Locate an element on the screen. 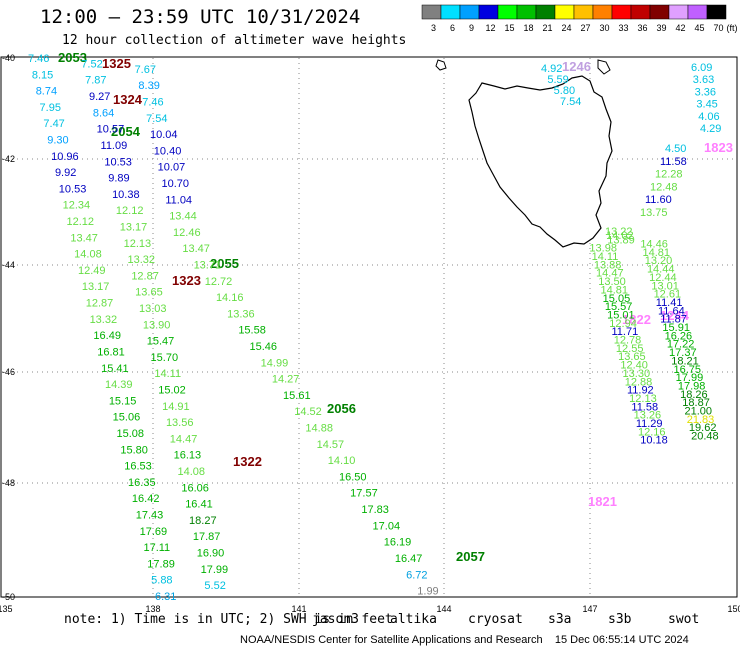 The image size is (740, 650). wave-height-label: 11.92 is located at coordinates (640, 391).